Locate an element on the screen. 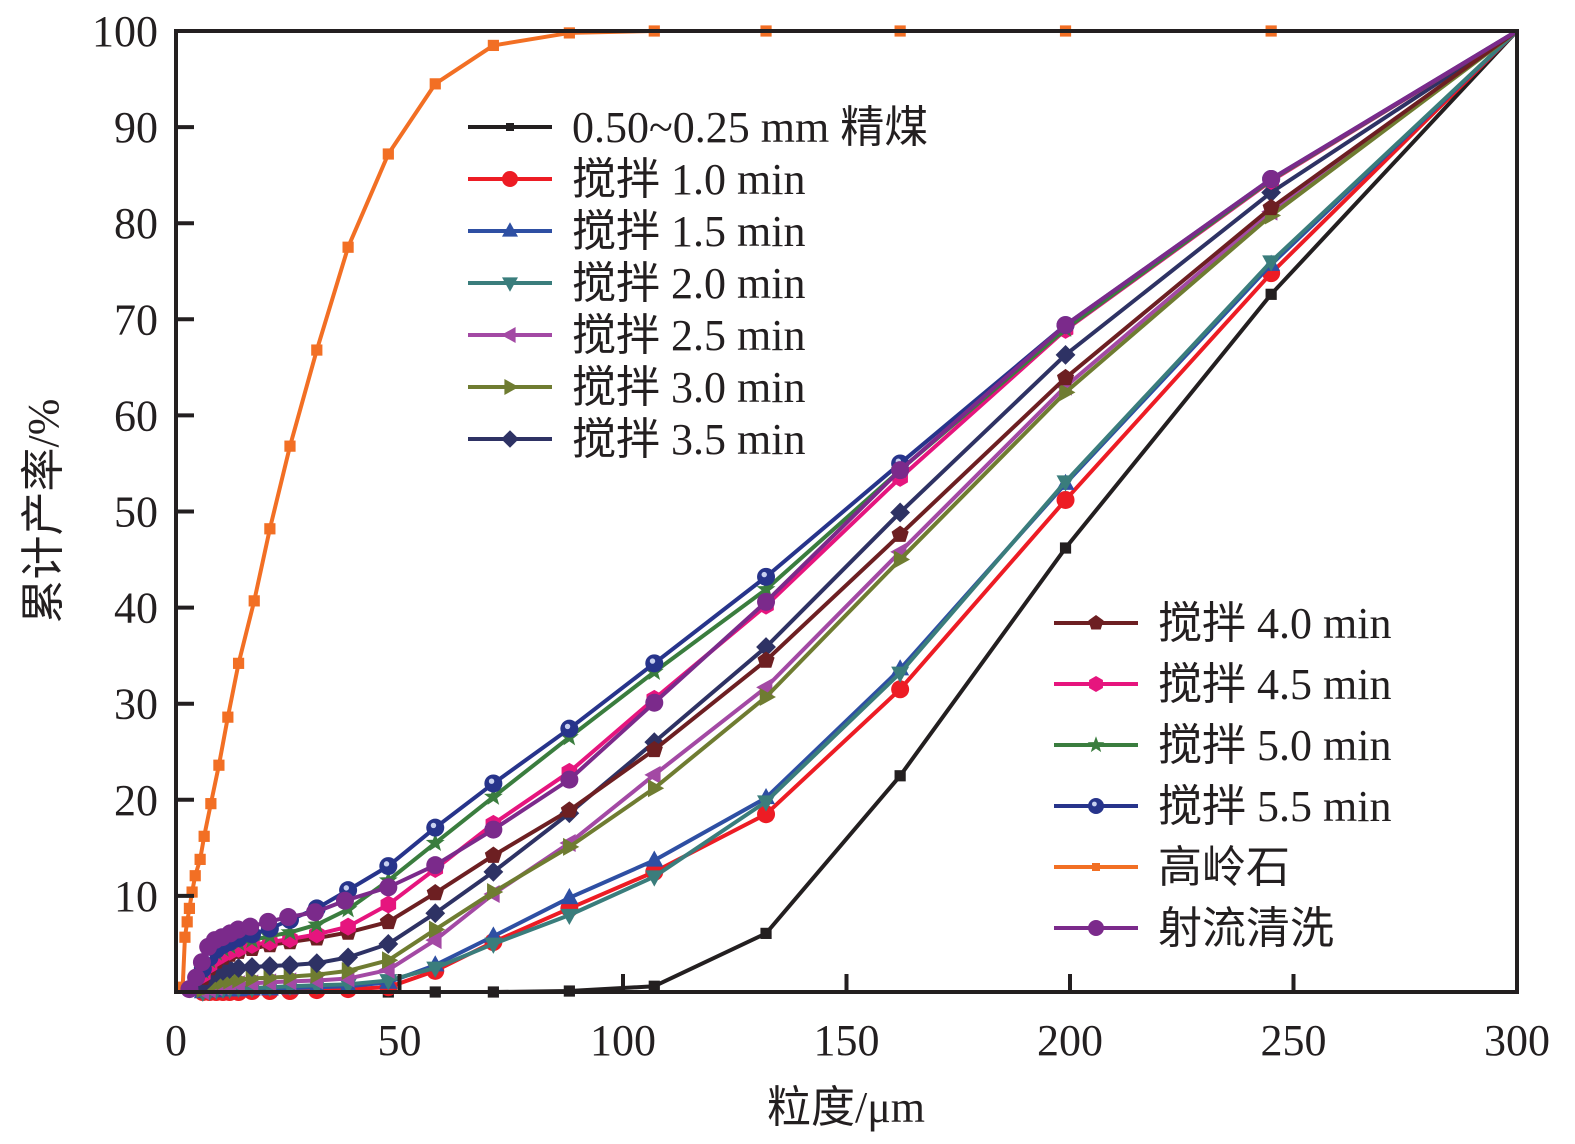 This screenshot has height=1144, width=1575. y-tick-label: 20 is located at coordinates (136, 800).